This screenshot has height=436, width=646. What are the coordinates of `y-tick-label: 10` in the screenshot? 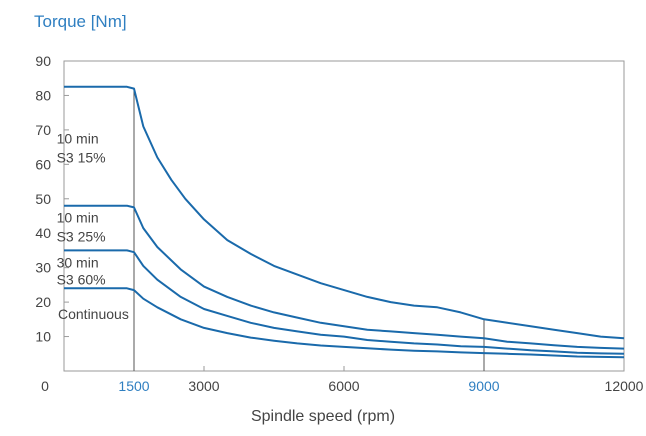 It's located at (43, 337).